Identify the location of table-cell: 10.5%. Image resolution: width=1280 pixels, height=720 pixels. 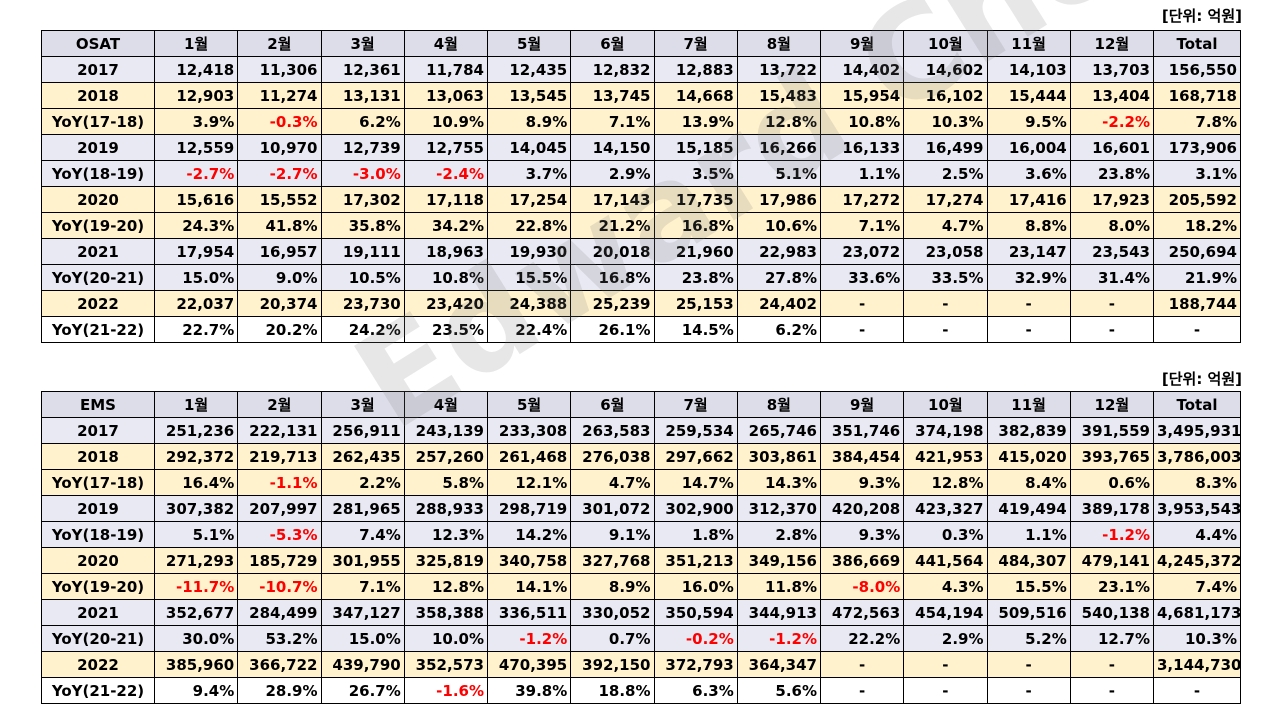
(362, 277).